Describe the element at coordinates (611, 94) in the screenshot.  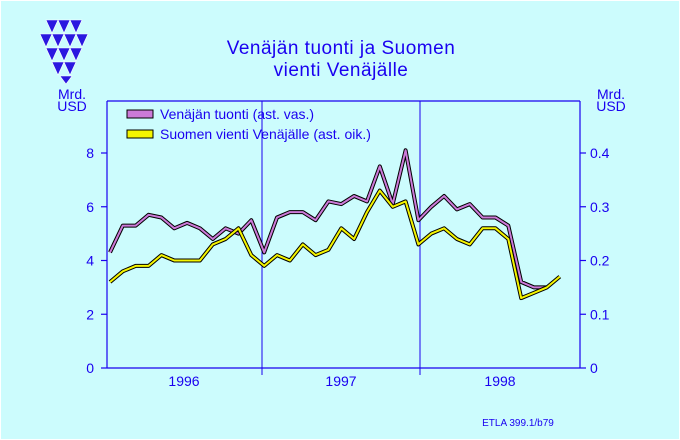
I see `right-axis-unit-line1: Mrd.` at that location.